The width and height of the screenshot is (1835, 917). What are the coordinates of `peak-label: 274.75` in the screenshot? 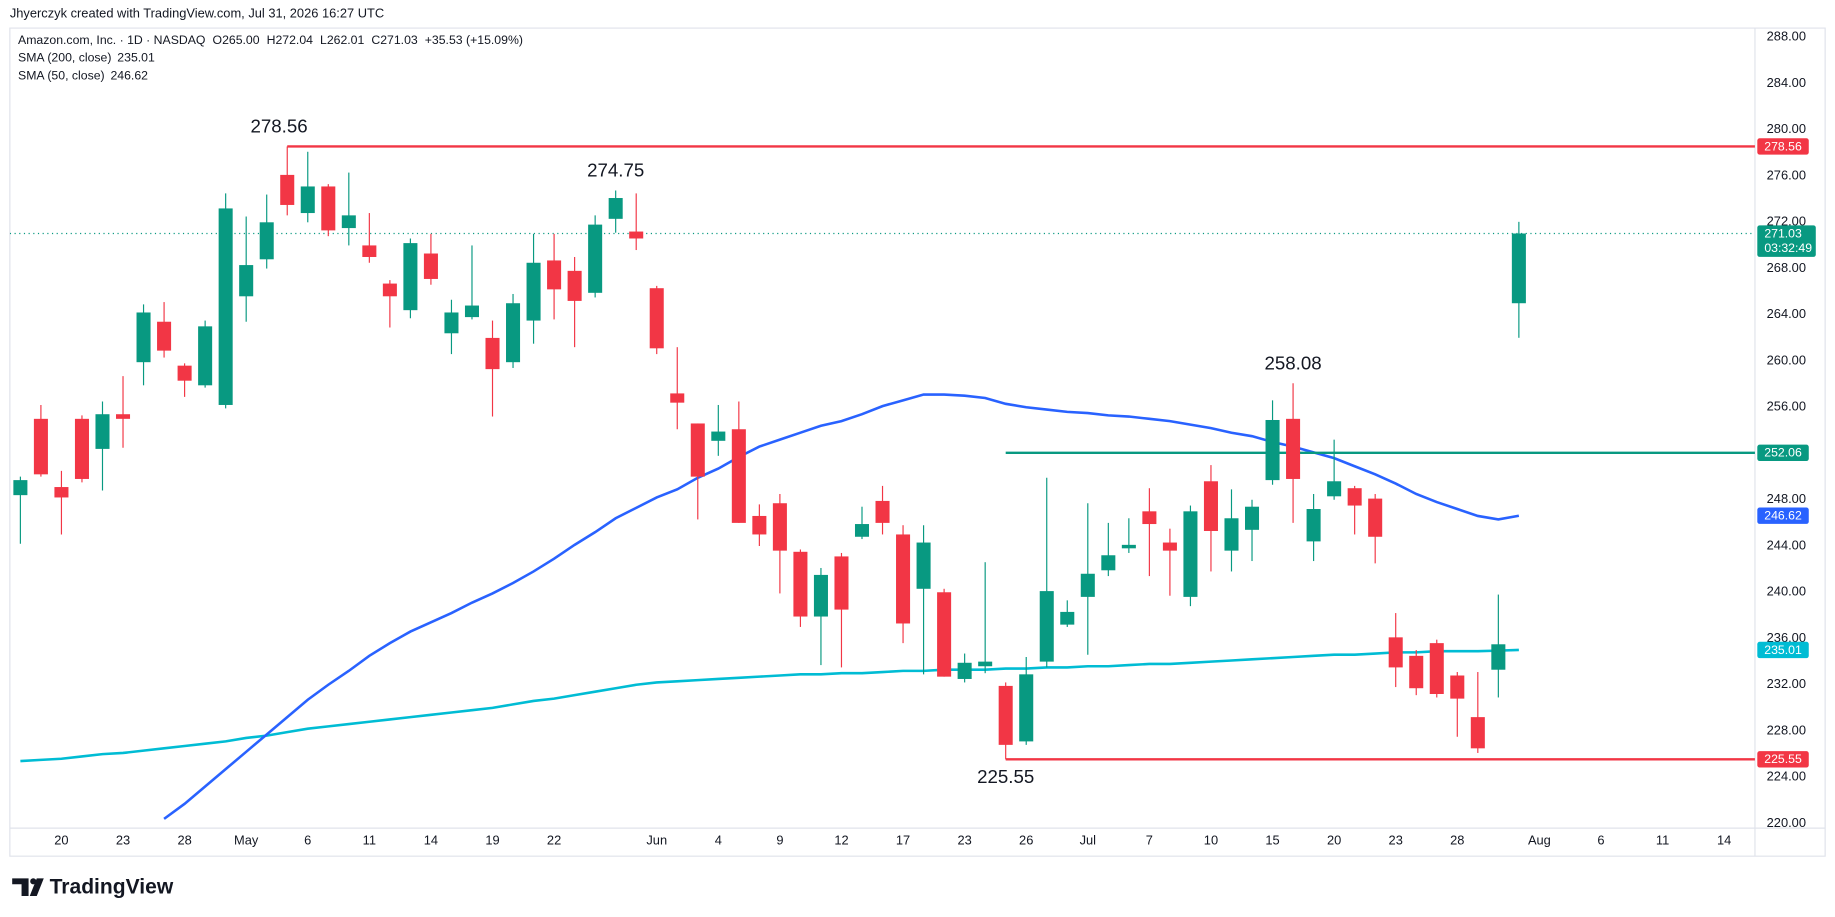 It's located at (615, 170).